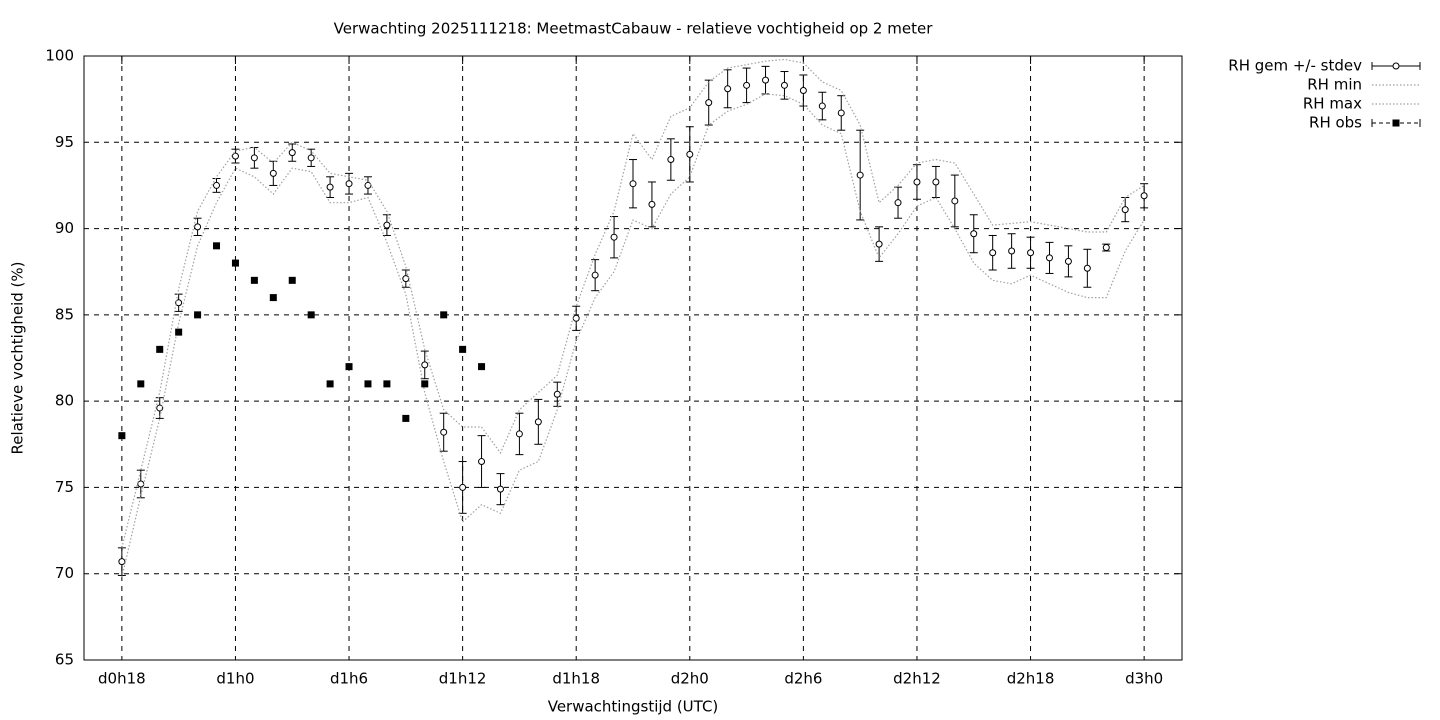 This screenshot has width=1440, height=720. I want to click on x-tick-label: d2h18, so click(1031, 679).